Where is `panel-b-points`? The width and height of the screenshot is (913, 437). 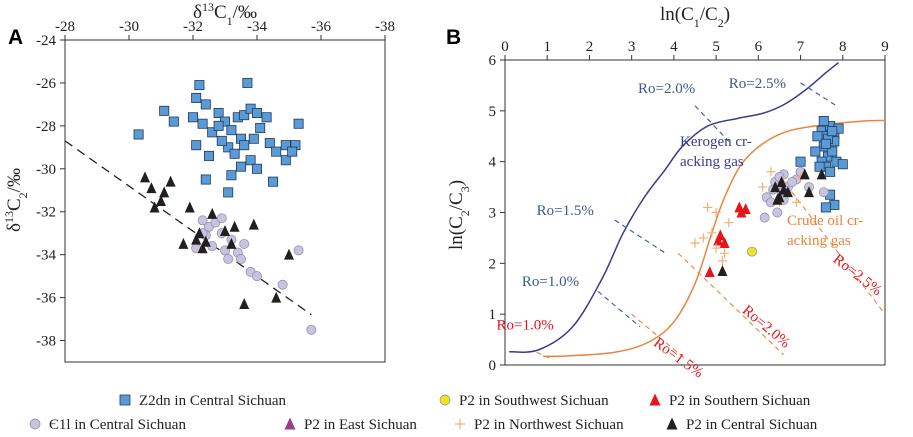
panel-b-points is located at coordinates (769, 196).